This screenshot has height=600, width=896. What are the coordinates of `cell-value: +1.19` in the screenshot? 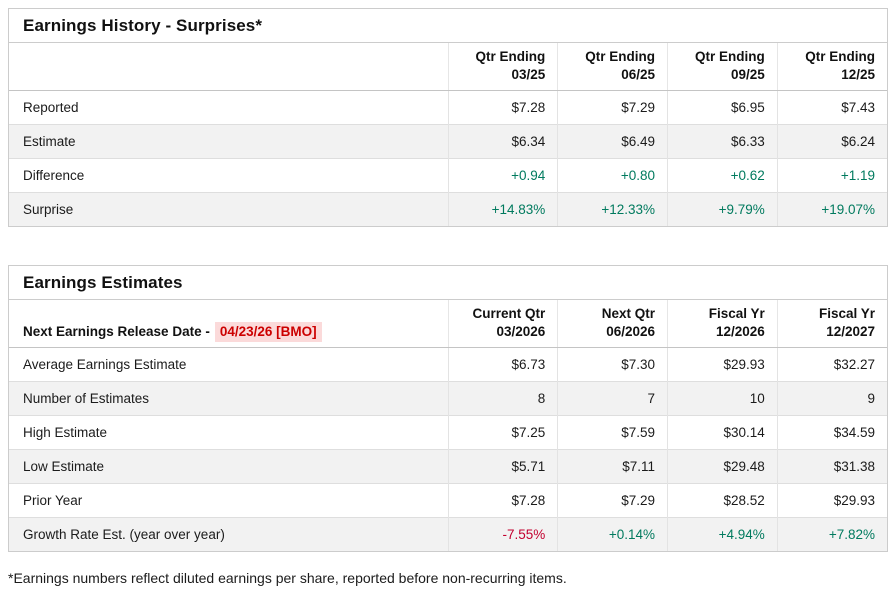 It's located at (831, 175).